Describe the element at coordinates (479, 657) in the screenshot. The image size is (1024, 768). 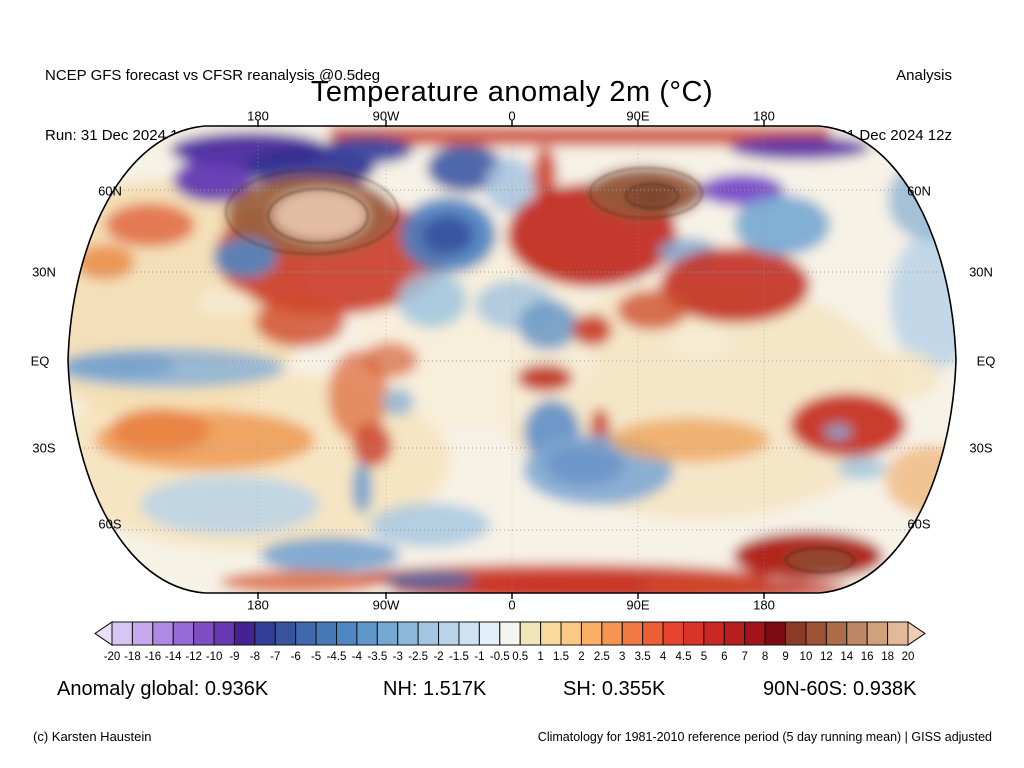
I see `colorbar-tick-label: -1` at that location.